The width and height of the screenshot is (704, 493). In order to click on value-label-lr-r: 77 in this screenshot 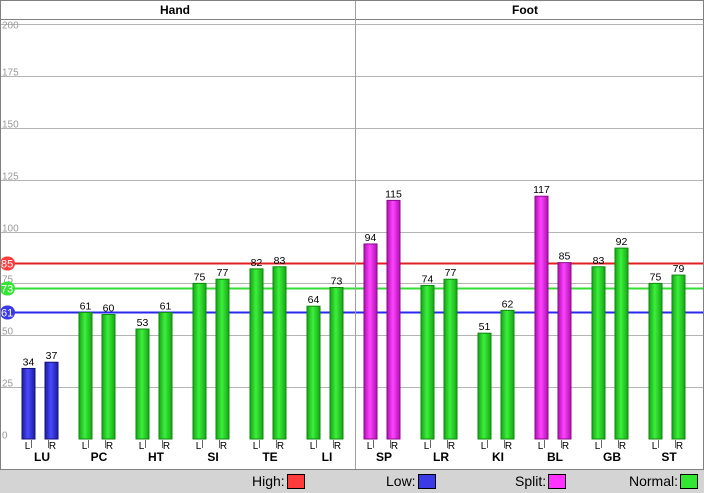, I will do `click(451, 273)`.